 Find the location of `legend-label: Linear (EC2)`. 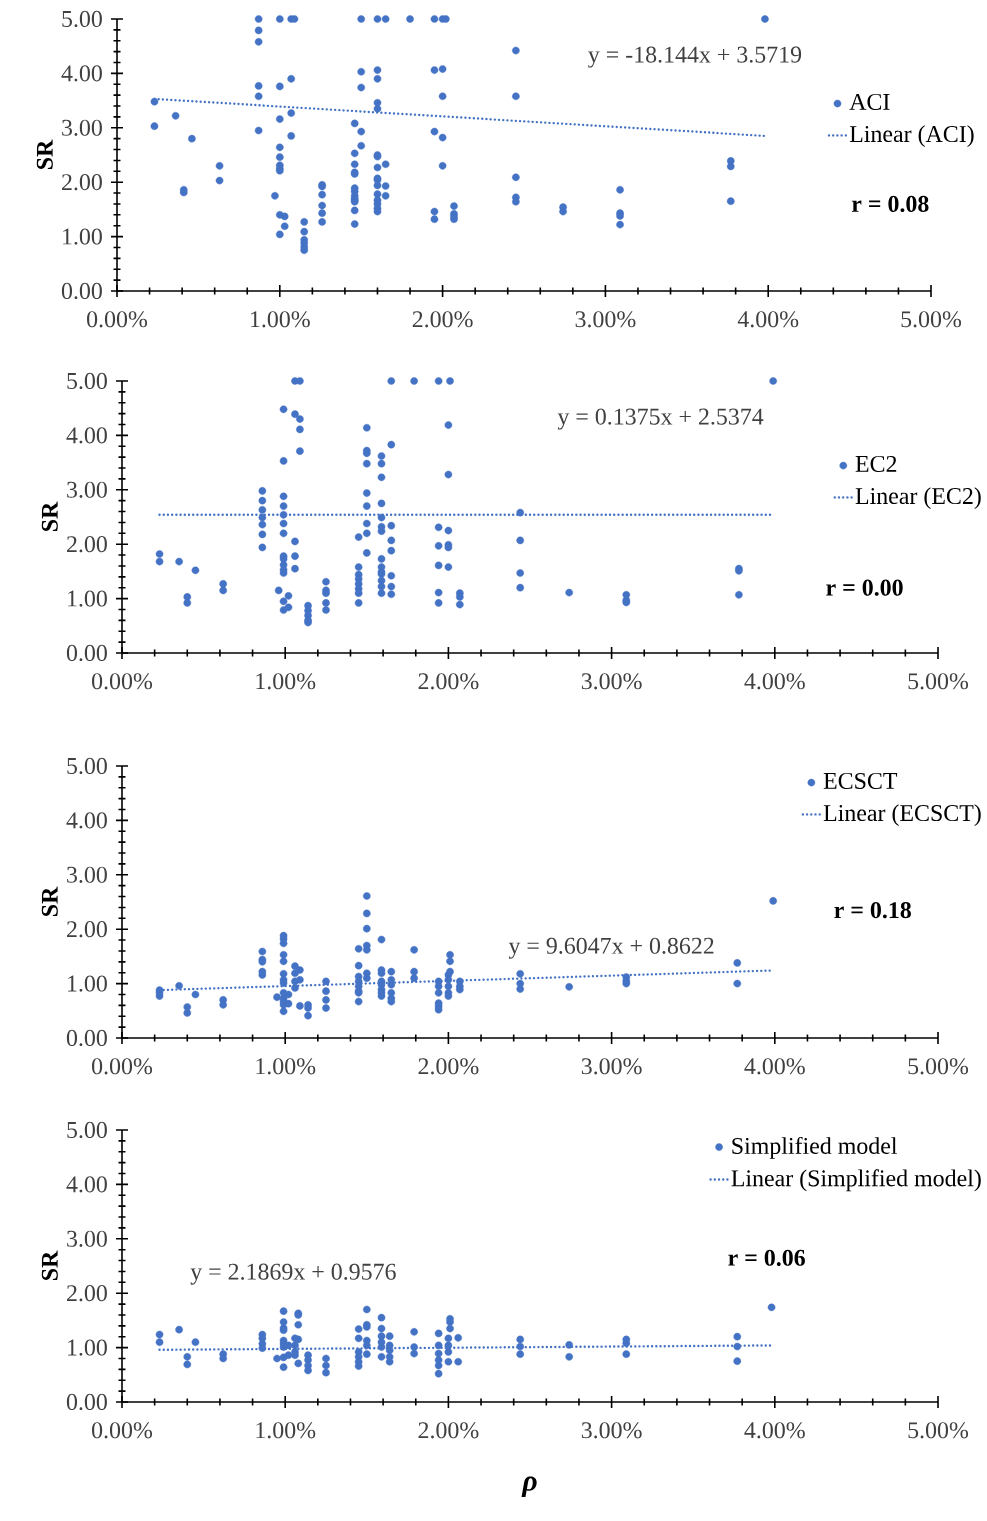

legend-label: Linear (EC2) is located at coordinates (918, 498).